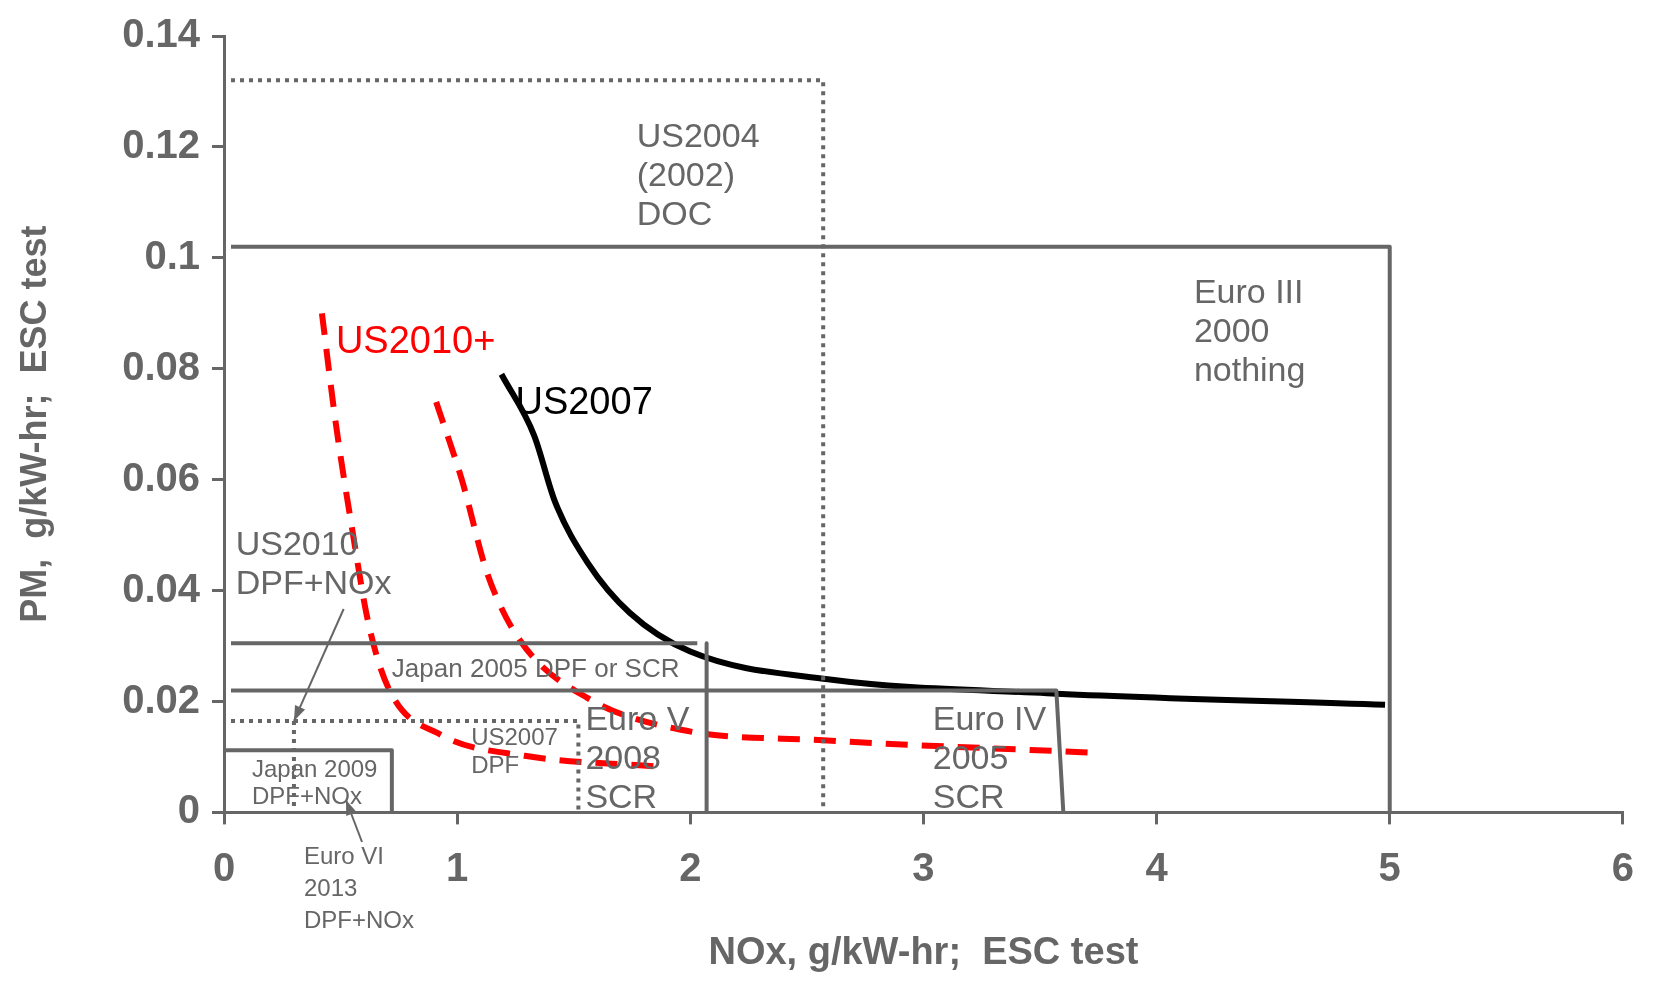 The width and height of the screenshot is (1656, 984). Describe the element at coordinates (1249, 330) in the screenshot. I see `annotation: Euro III 2000 nothing` at that location.